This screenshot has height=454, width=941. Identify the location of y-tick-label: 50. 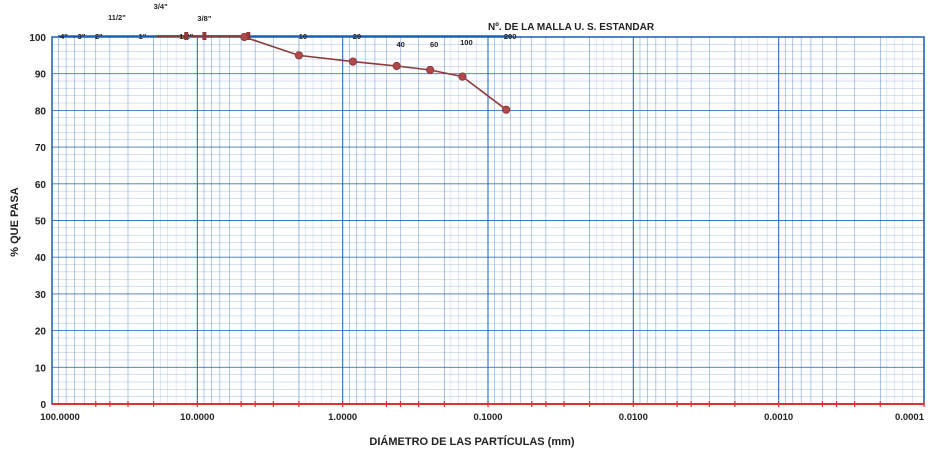
(41, 222).